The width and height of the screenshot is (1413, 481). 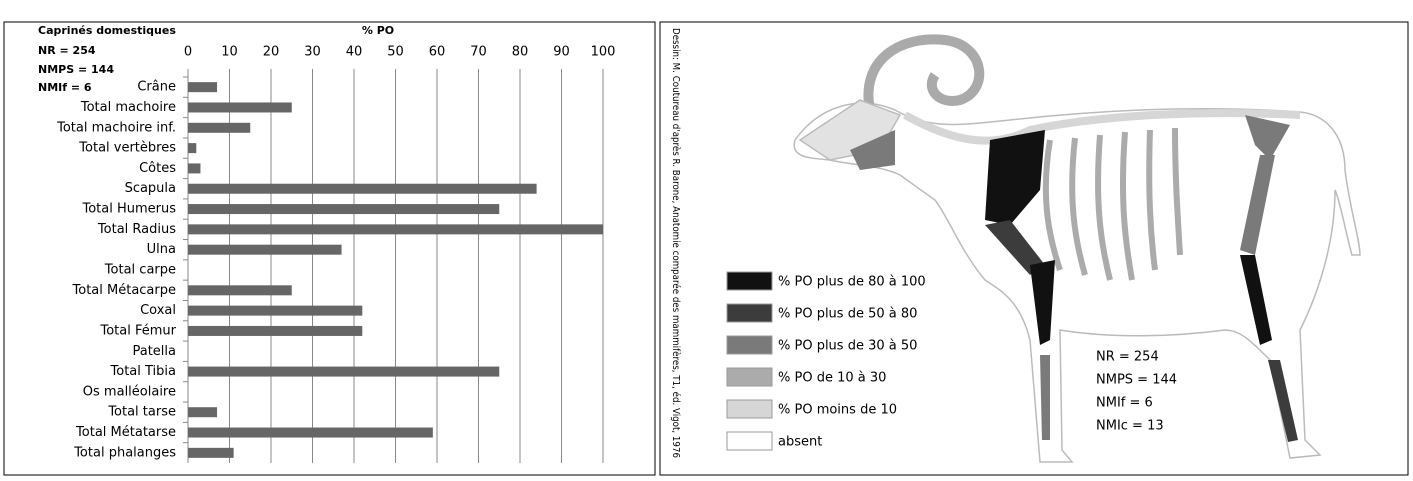 I want to click on stat: NR = 254, so click(x=1127, y=357).